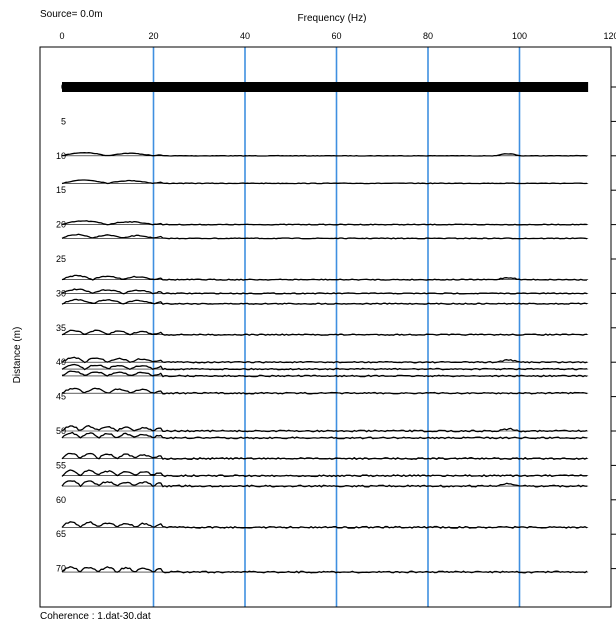  What do you see at coordinates (61, 293) in the screenshot?
I see `y-tick-label: 30` at bounding box center [61, 293].